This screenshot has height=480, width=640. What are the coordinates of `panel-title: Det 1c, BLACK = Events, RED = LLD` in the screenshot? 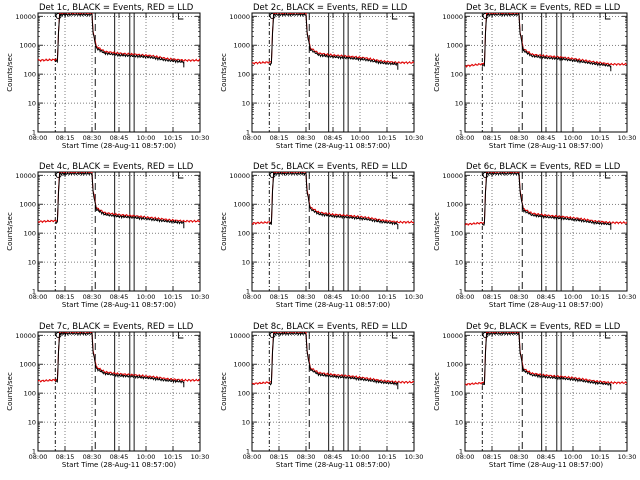 It's located at (116, 8).